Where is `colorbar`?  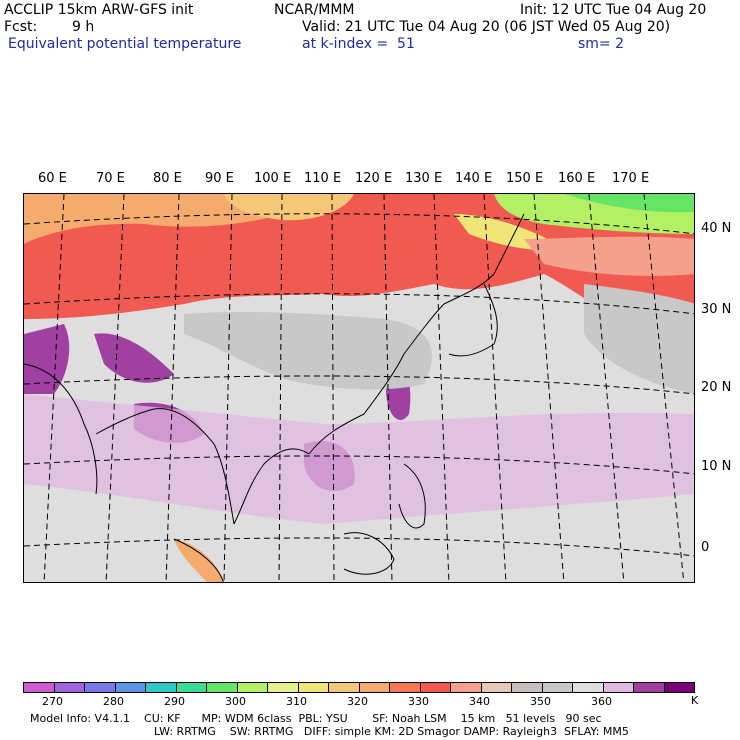 colorbar is located at coordinates (359, 687).